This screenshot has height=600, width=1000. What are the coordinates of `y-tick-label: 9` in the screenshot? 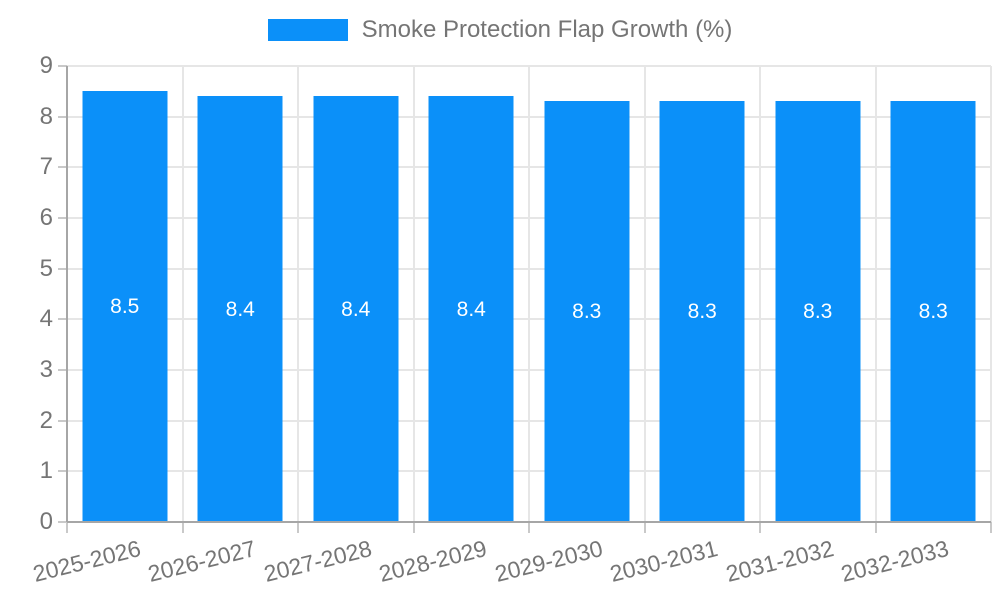 It's located at (46, 65).